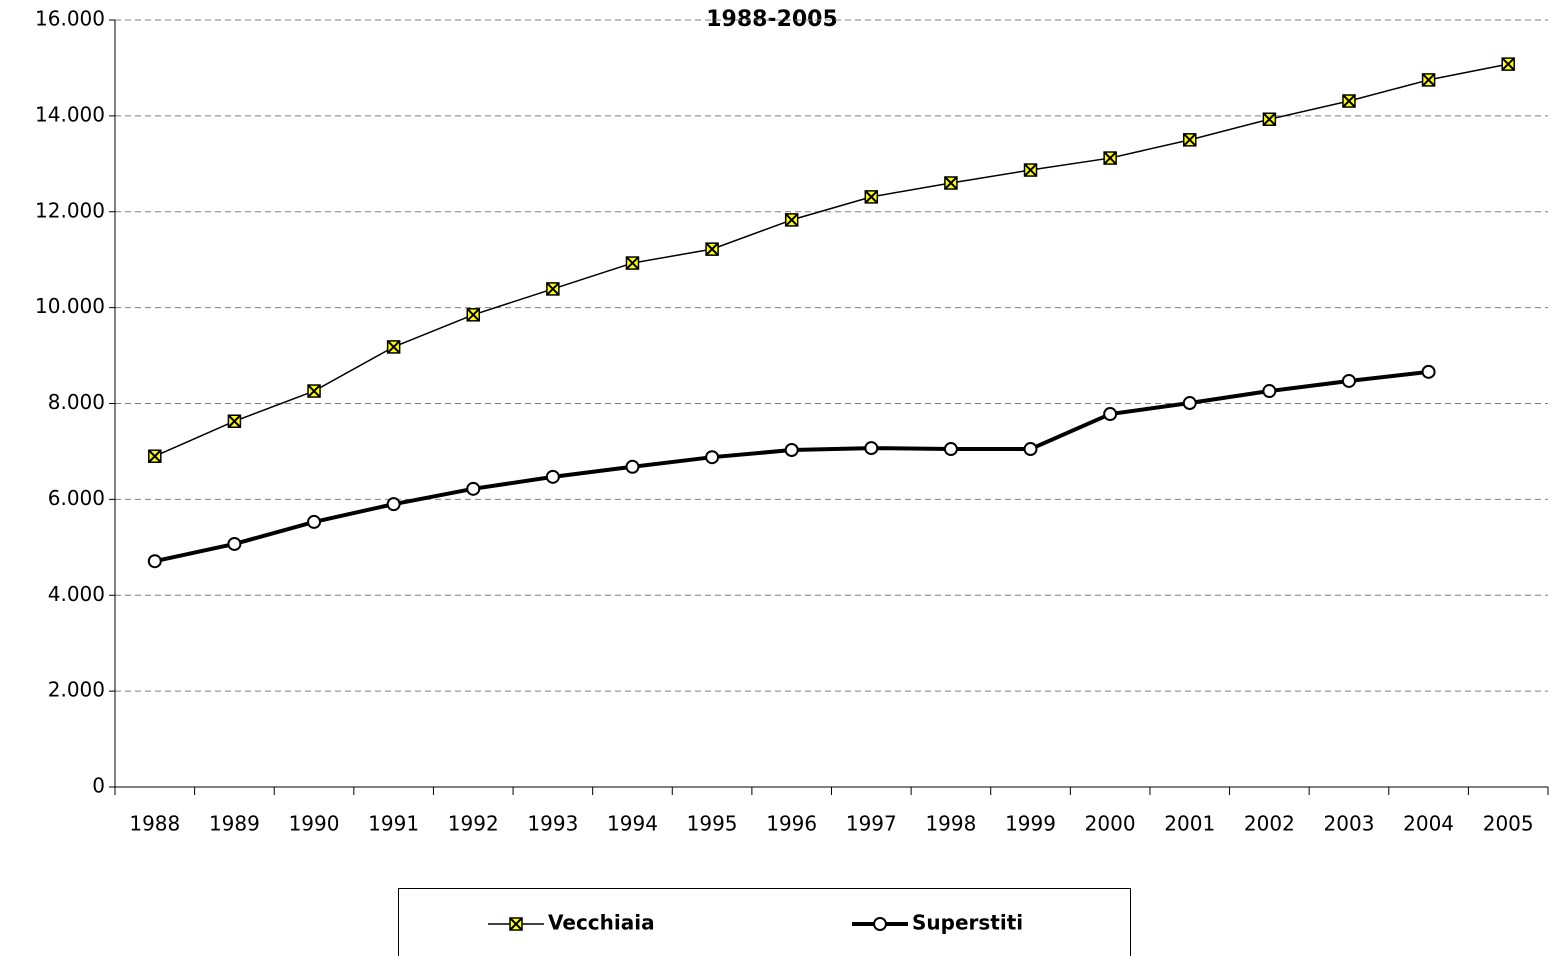 Image resolution: width=1550 pixels, height=956 pixels. I want to click on x-tick-label: 1998, so click(950, 824).